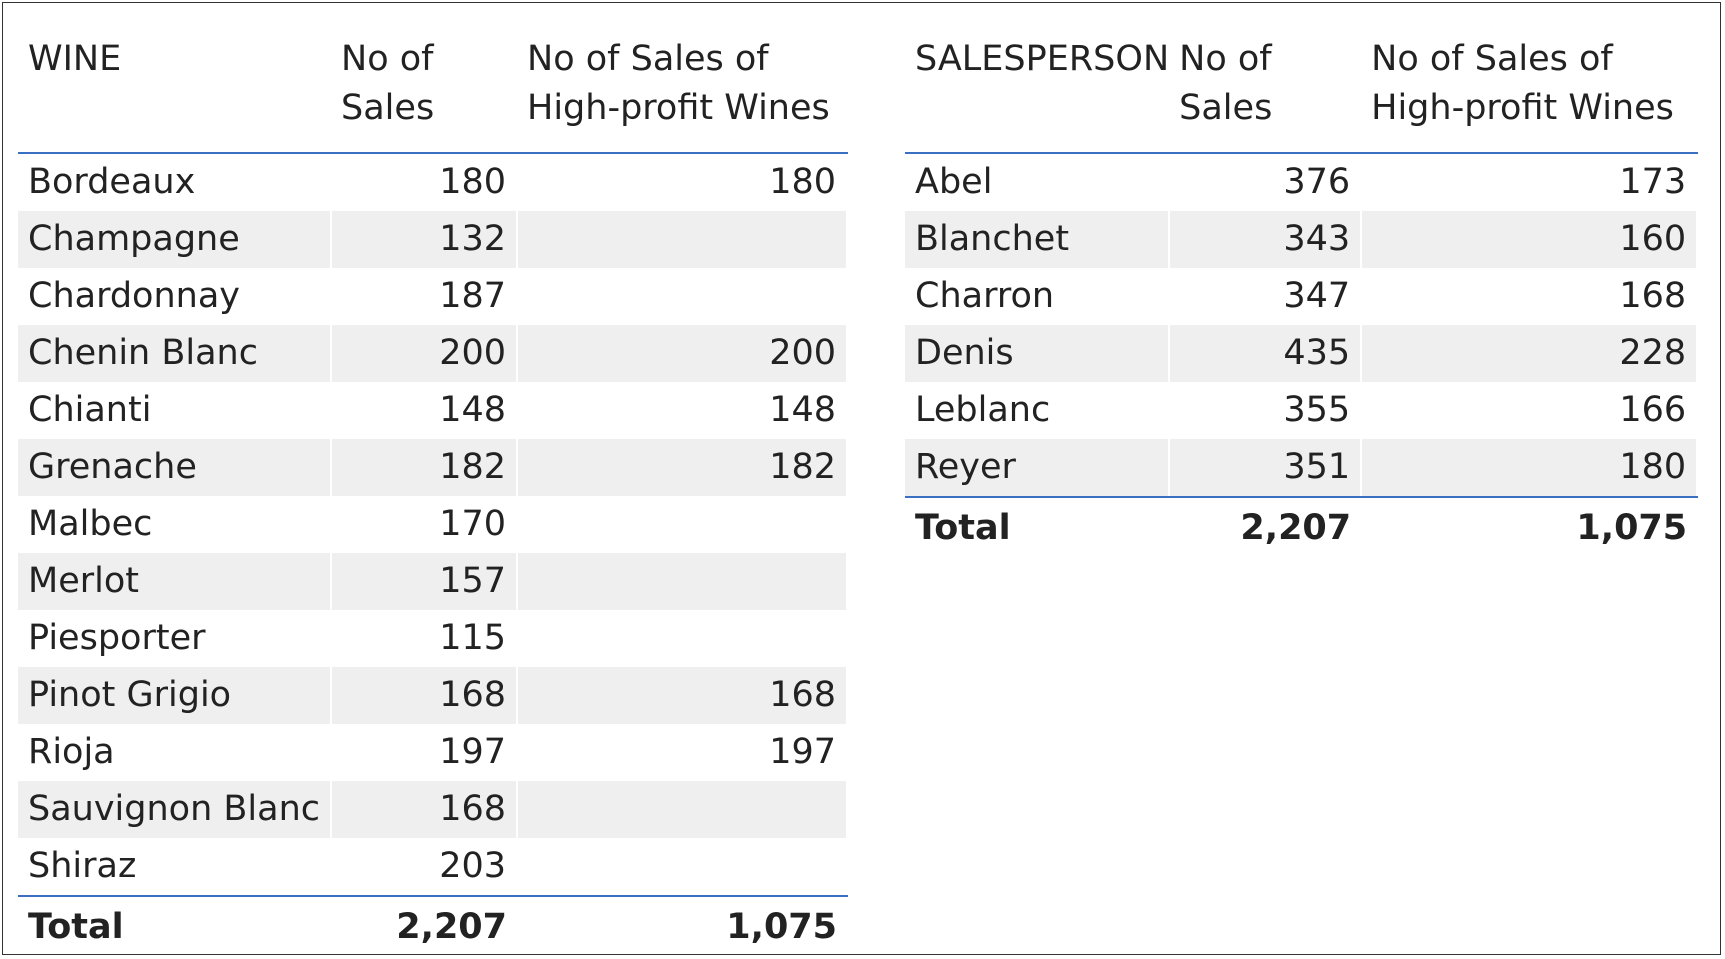 The width and height of the screenshot is (1725, 959). Describe the element at coordinates (175, 638) in the screenshot. I see `row-name-cell: Piesporter` at that location.